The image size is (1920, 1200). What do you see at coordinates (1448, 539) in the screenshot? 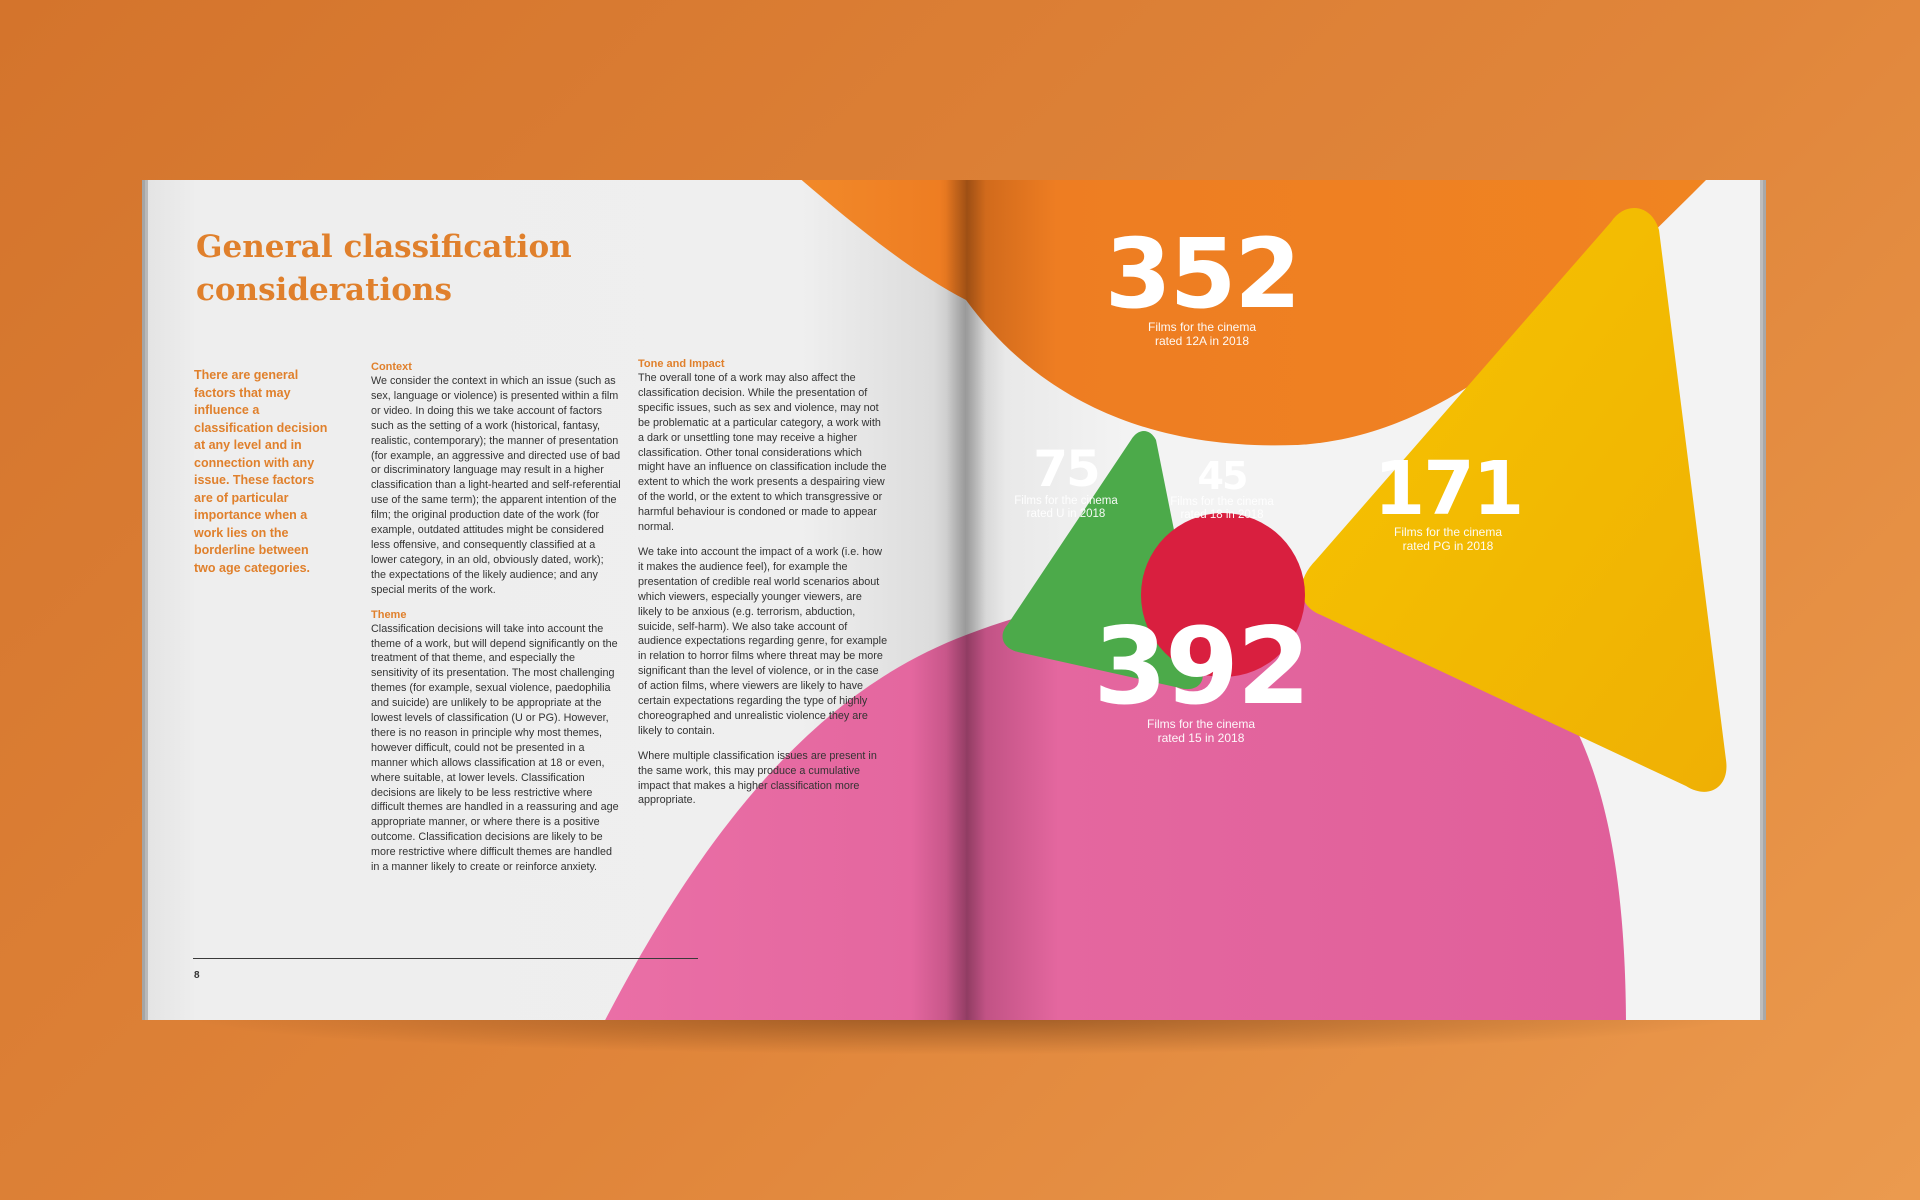
I see `stat-pg-caption: Films for the cinema rated PG in 2018` at bounding box center [1448, 539].